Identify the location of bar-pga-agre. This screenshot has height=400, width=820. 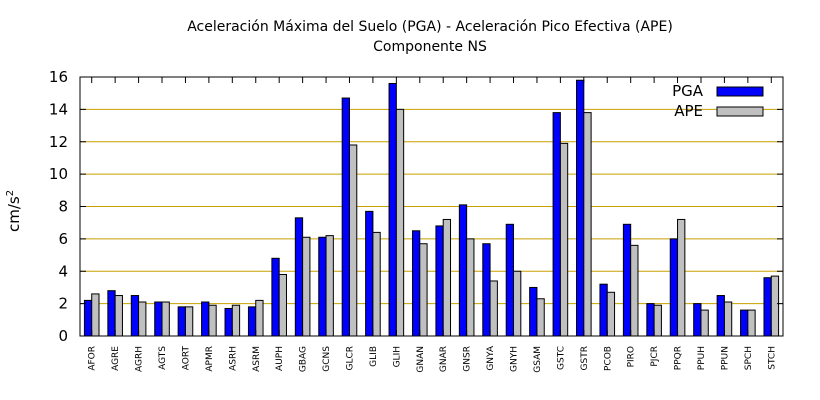
(111, 313).